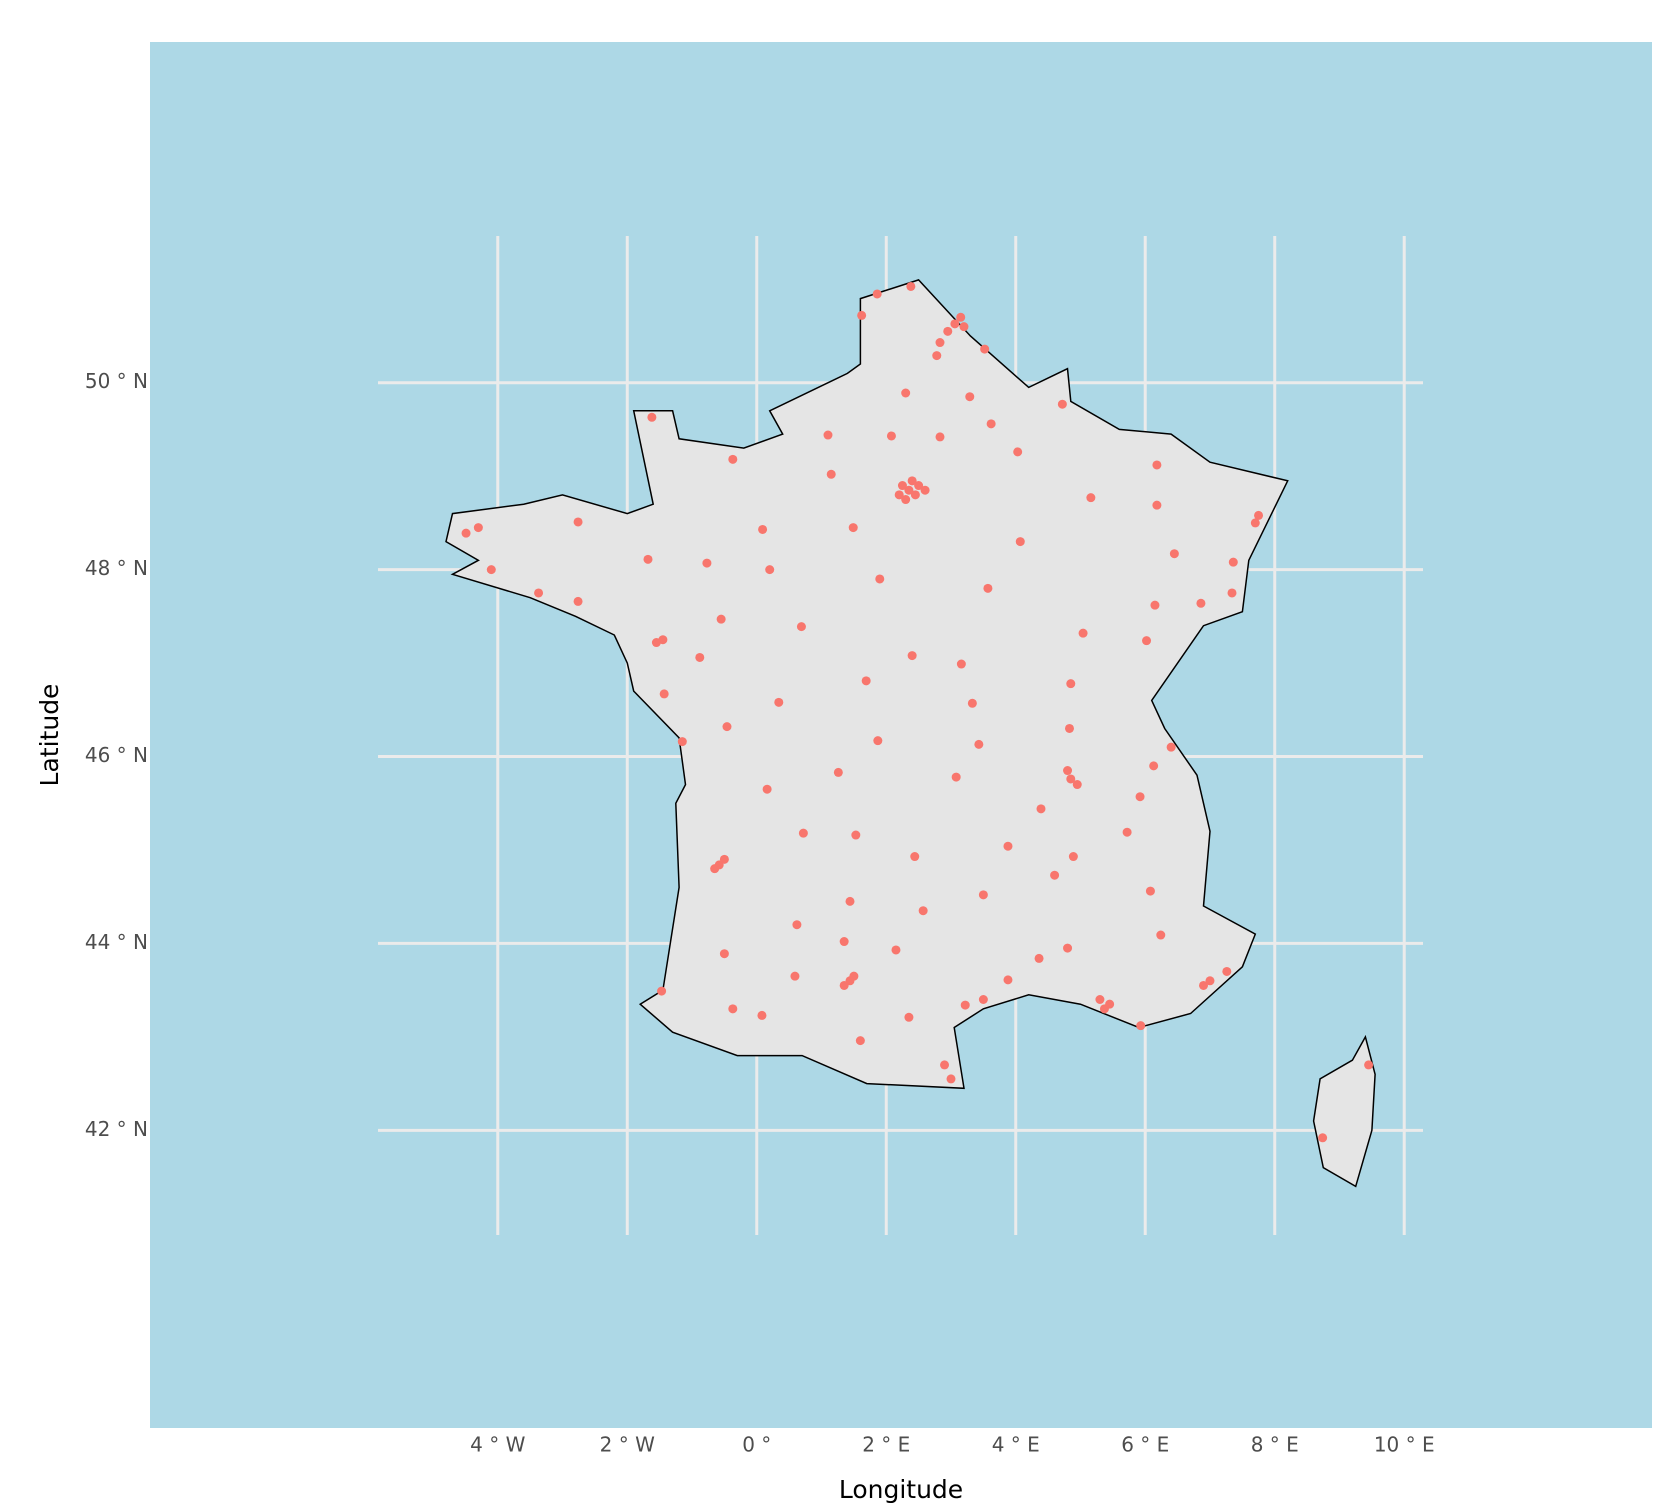 The image size is (1680, 1508). Describe the element at coordinates (1145, 1445) in the screenshot. I see `x-tick-label: 6 ° E` at that location.